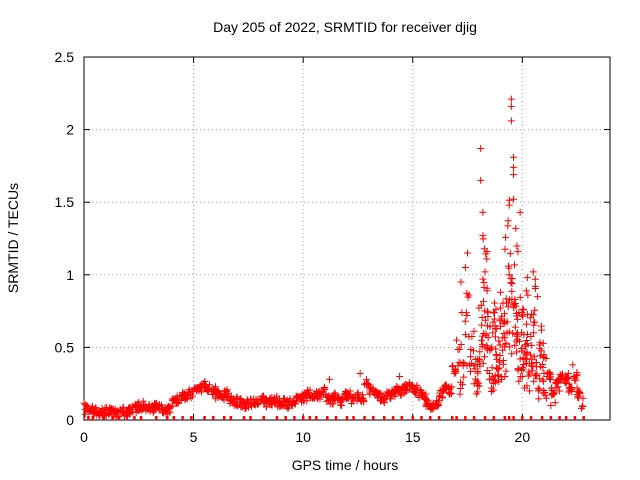 Image resolution: width=640 pixels, height=480 pixels. Describe the element at coordinates (65, 57) in the screenshot. I see `y-tick-label: 2.5` at that location.